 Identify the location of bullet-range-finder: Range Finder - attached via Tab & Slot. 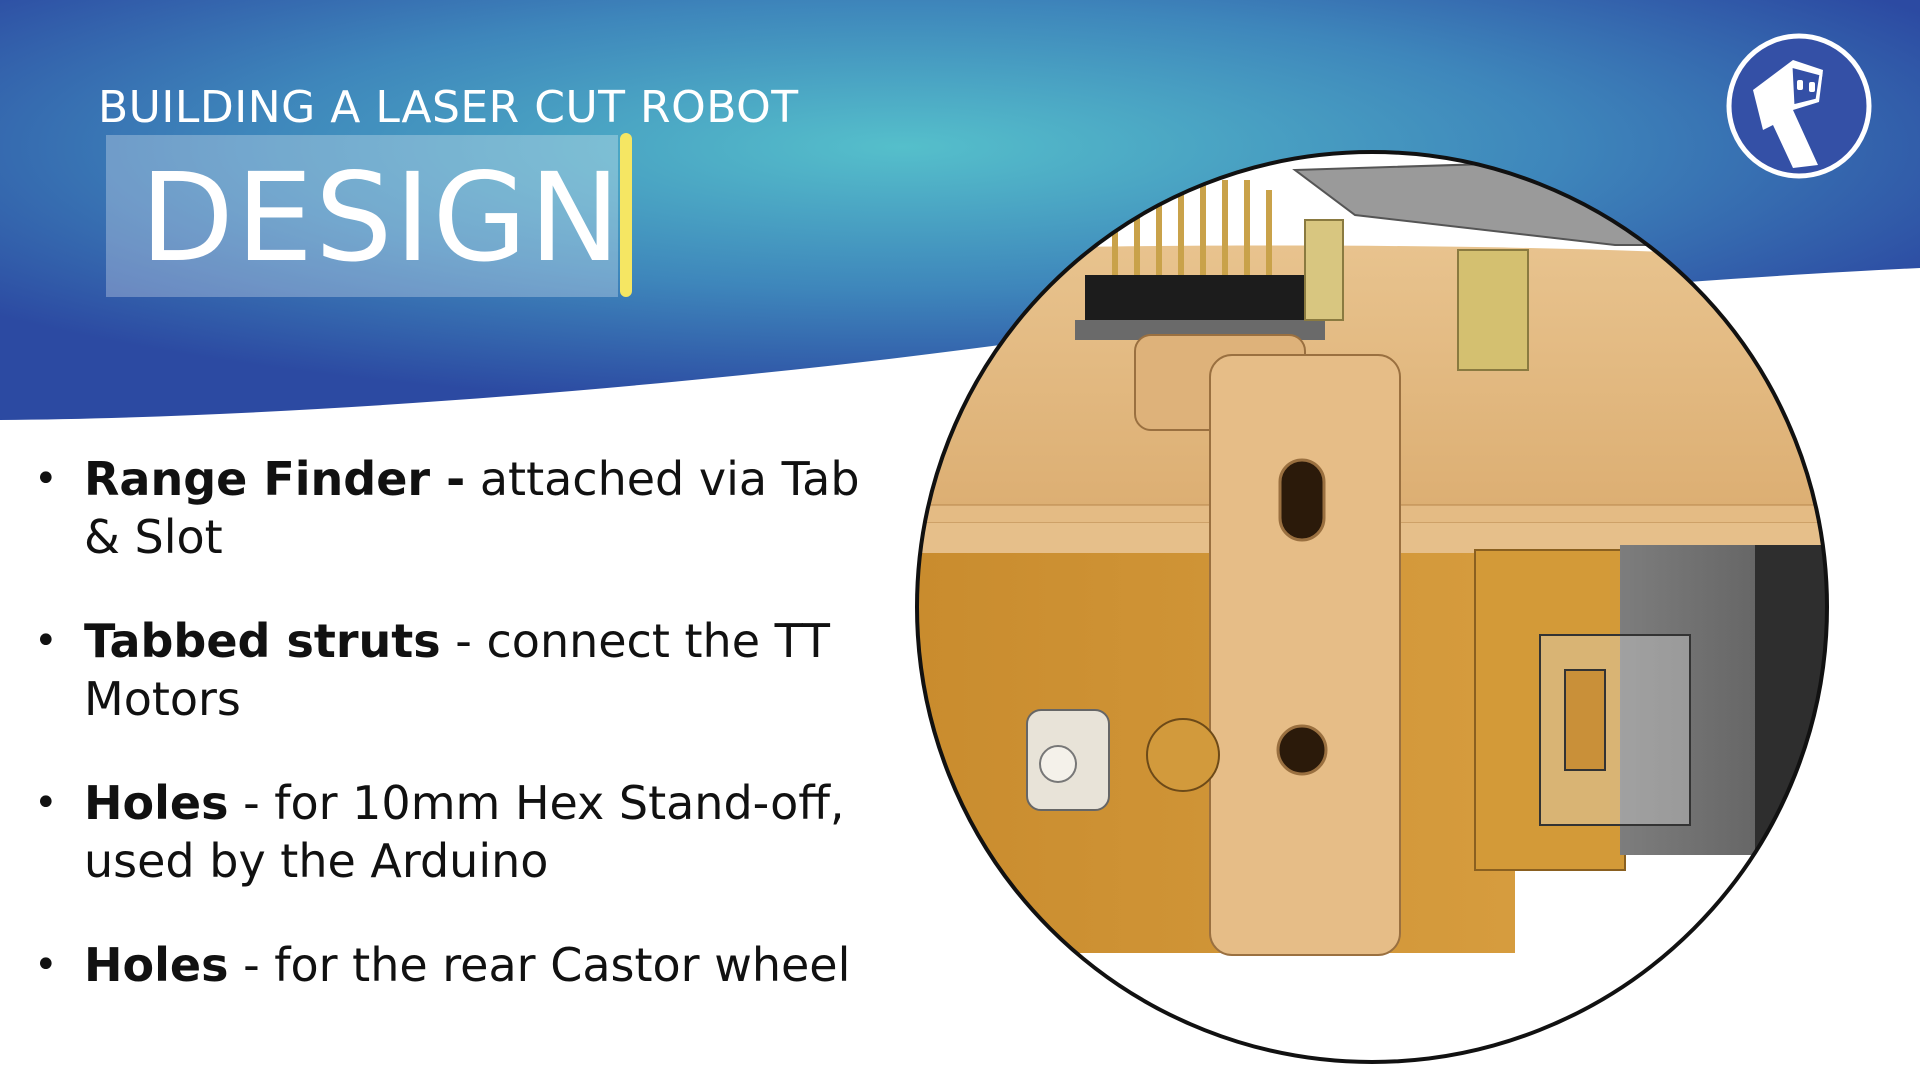
(459, 508).